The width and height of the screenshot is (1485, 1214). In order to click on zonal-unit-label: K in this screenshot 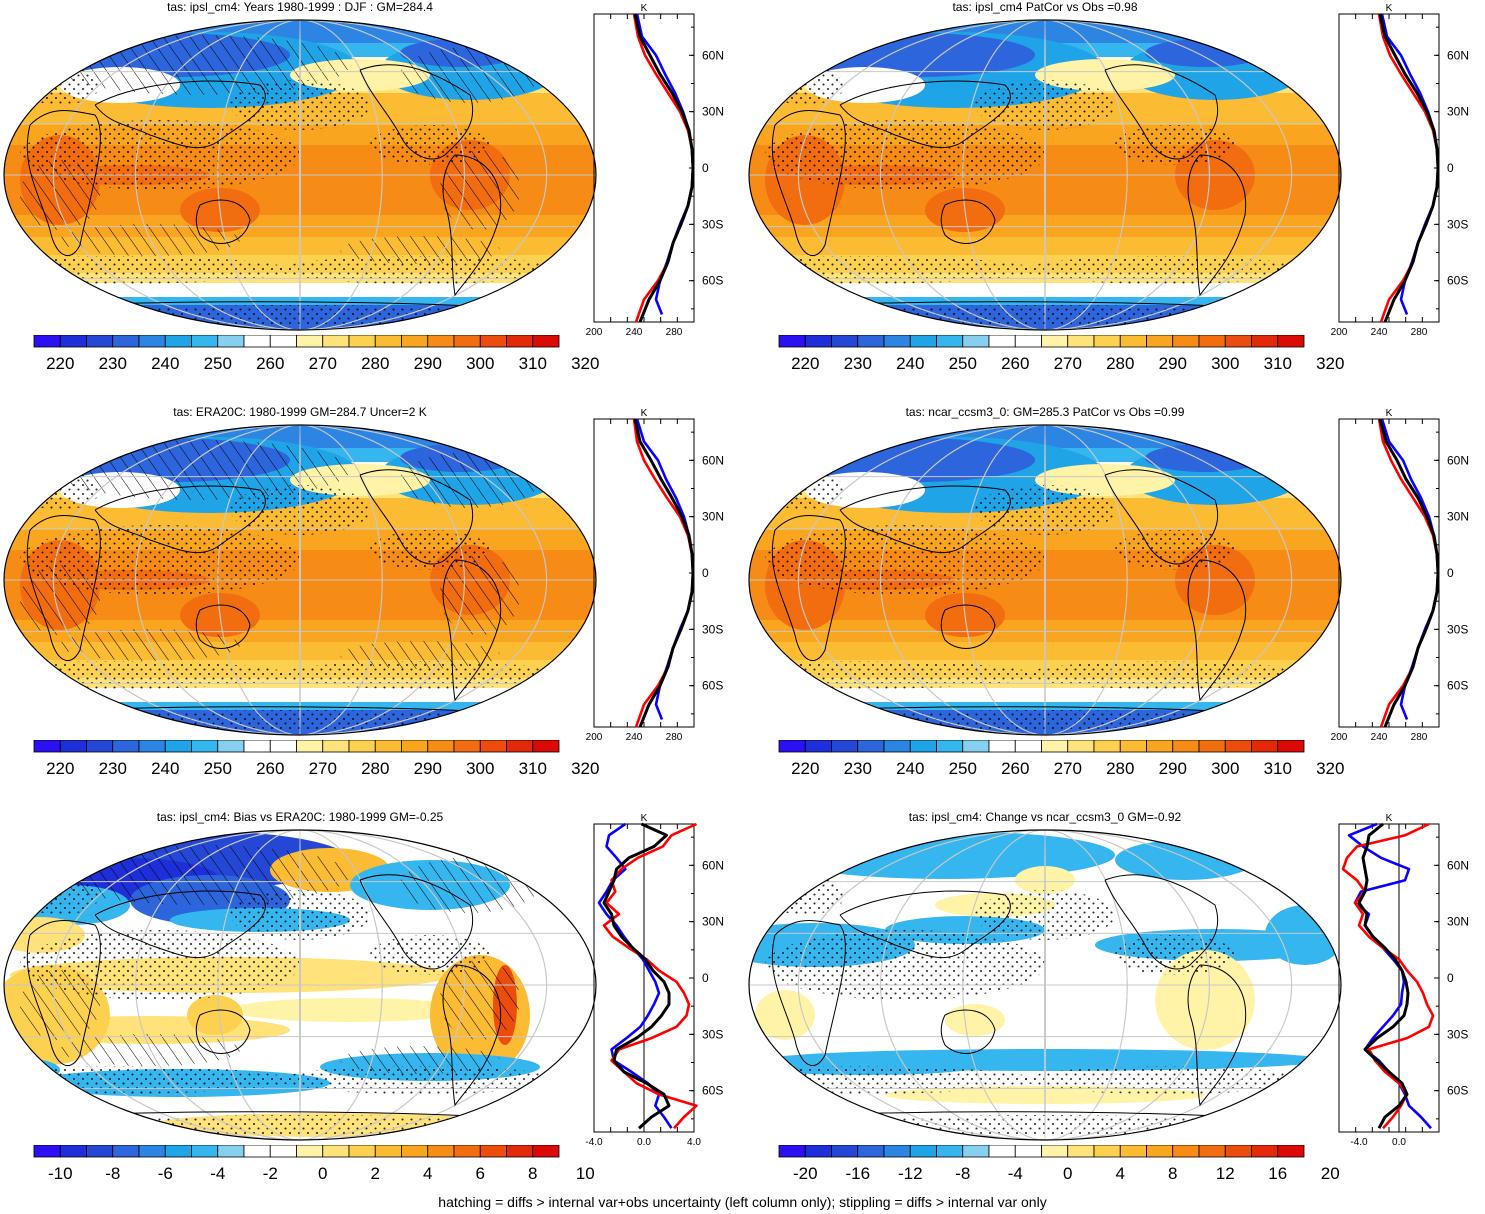, I will do `click(644, 8)`.